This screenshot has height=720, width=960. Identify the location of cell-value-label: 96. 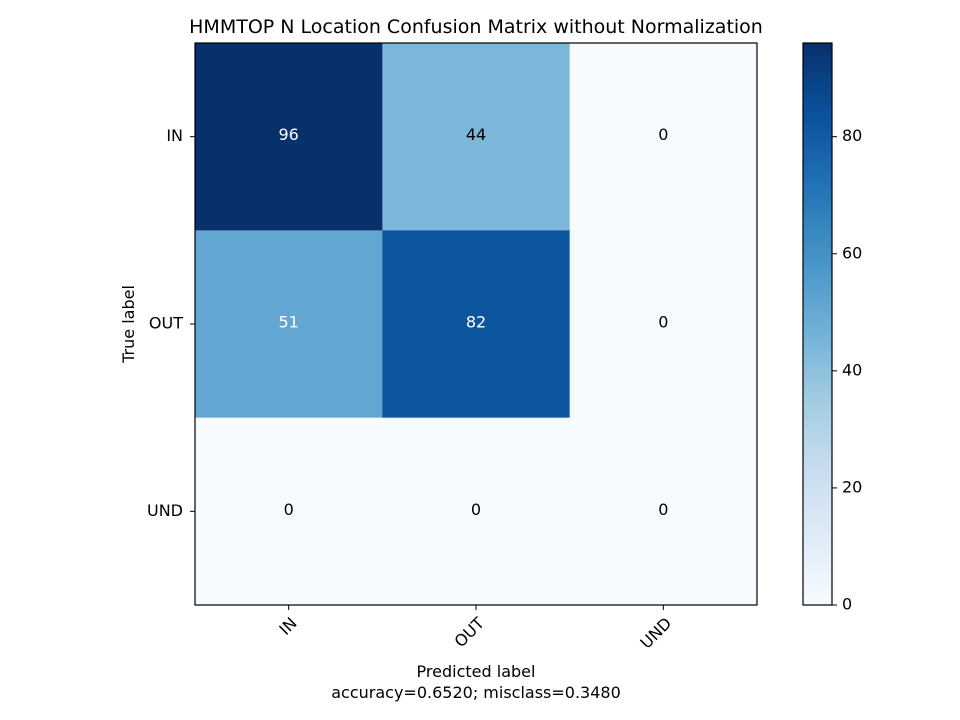
(288, 134).